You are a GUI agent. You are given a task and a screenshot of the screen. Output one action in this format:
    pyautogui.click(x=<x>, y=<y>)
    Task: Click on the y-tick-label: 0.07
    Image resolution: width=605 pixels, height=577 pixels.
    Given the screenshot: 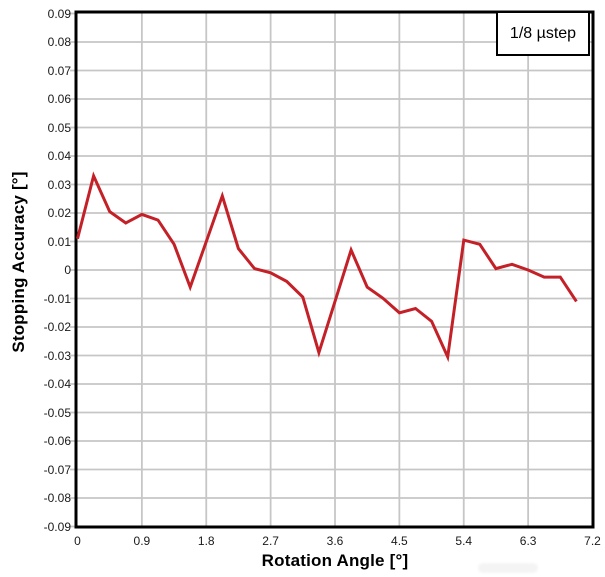 What is the action you would take?
    pyautogui.click(x=59, y=70)
    